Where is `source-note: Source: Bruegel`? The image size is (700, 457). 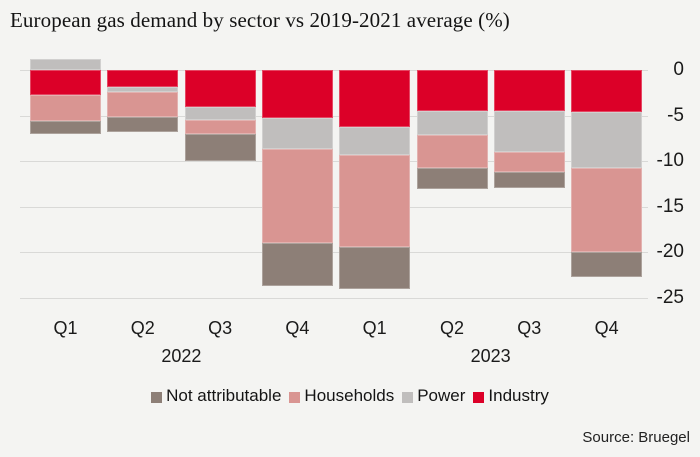
source-note: Source: Bruegel is located at coordinates (636, 437).